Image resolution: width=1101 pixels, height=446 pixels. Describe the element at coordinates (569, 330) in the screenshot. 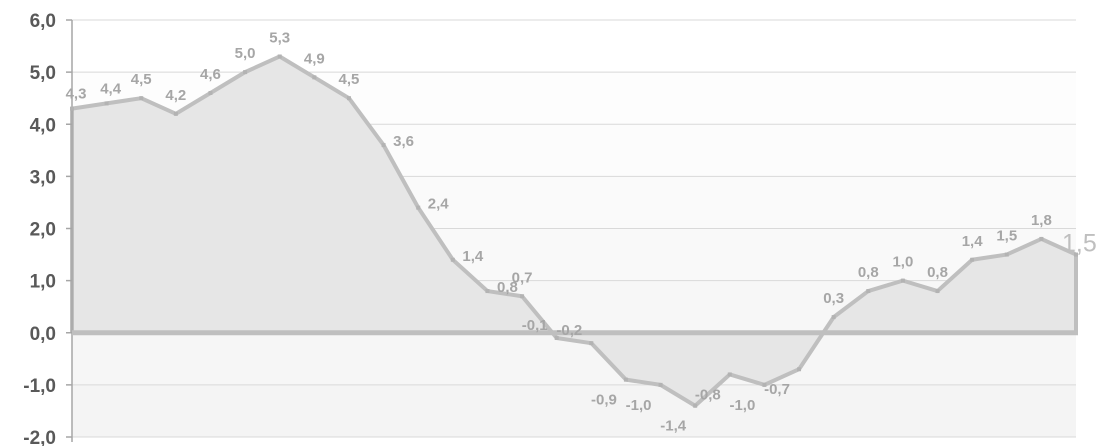

I see `data-label: -0,2` at that location.